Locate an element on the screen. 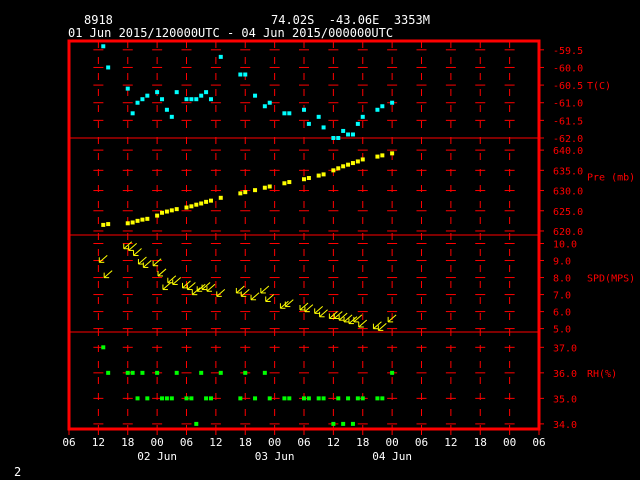  y-tick-label: 9.0 is located at coordinates (562, 262).